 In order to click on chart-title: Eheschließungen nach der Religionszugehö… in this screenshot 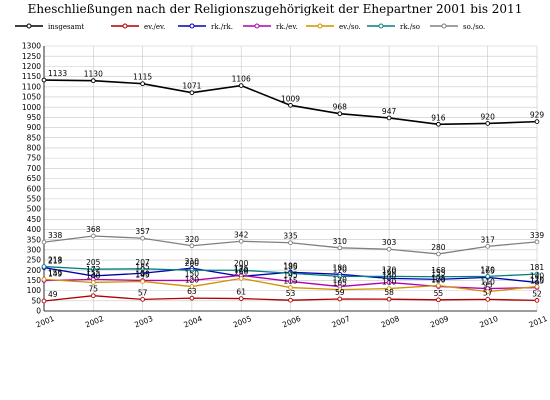, I will do `click(275, 9)`.